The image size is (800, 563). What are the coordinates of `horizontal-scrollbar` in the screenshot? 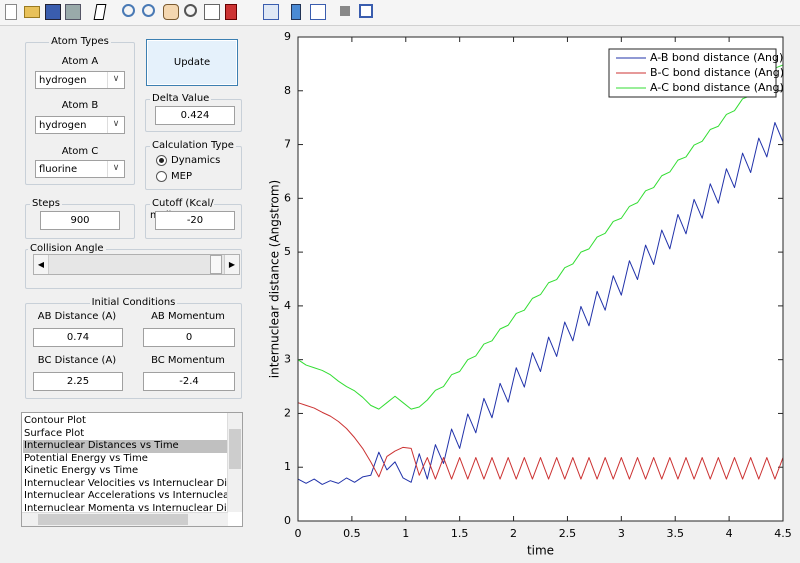 It's located at (125, 519).